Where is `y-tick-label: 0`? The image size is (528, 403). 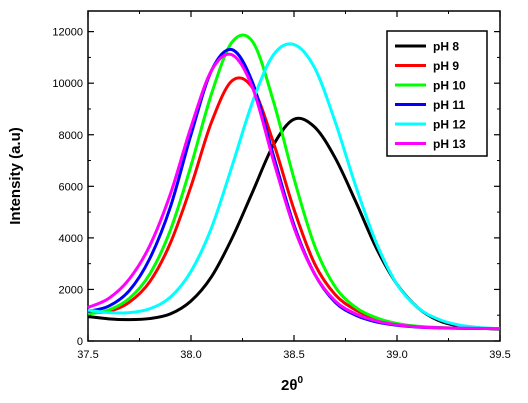
y-tick-label: 0 is located at coordinates (80, 342).